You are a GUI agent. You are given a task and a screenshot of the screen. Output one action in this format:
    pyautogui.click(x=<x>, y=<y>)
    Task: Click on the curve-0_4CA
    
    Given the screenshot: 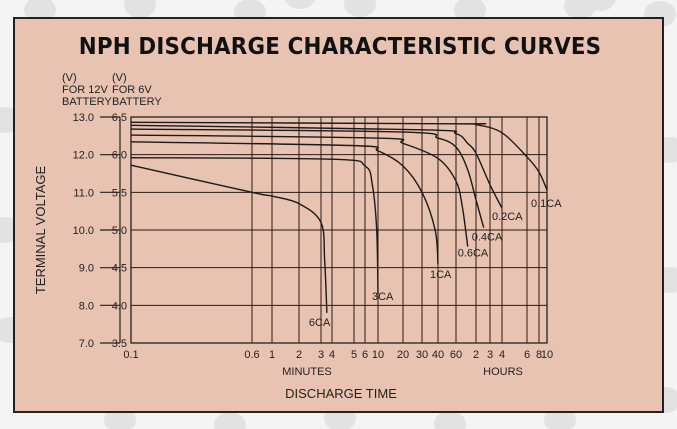 What is the action you would take?
    pyautogui.click(x=307, y=178)
    